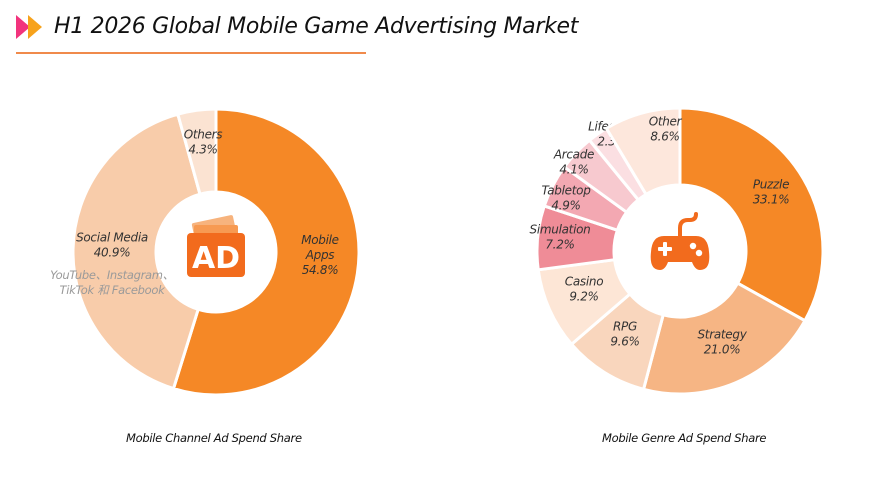  What do you see at coordinates (191, 53) in the screenshot?
I see `title-divider` at bounding box center [191, 53].